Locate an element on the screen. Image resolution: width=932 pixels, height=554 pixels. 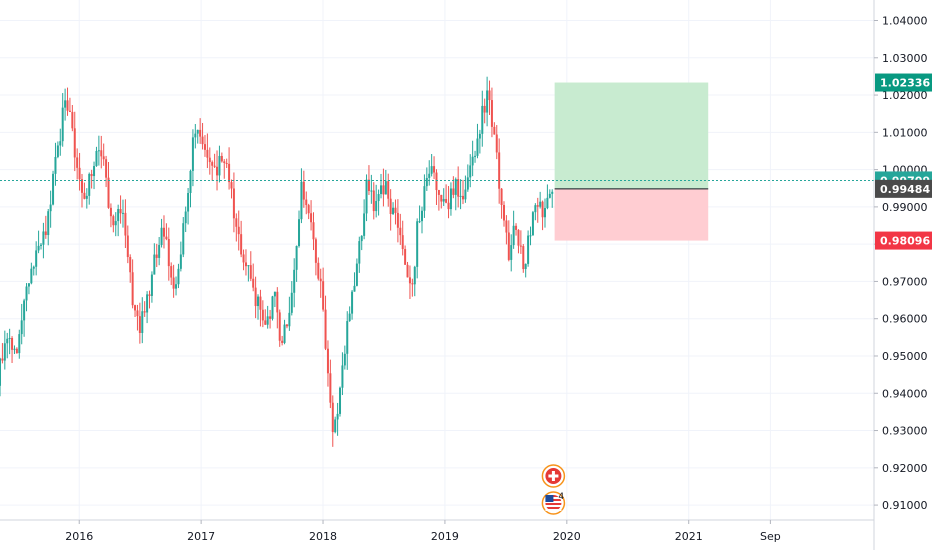
stop-loss-zone is located at coordinates (631, 214).